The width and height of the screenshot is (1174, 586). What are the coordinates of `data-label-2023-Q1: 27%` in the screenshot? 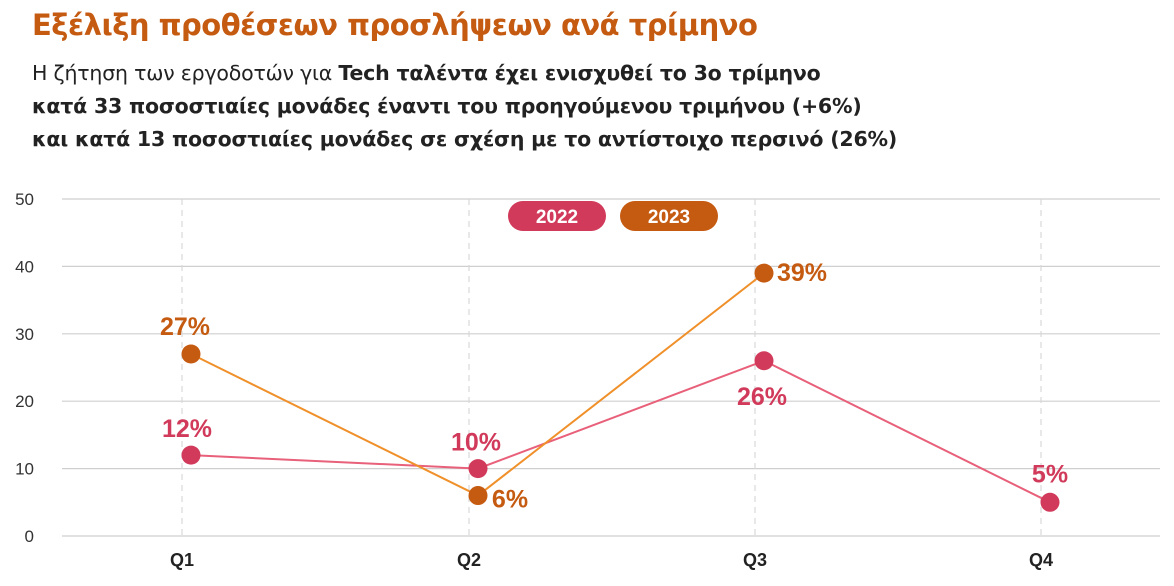 It's located at (185, 327).